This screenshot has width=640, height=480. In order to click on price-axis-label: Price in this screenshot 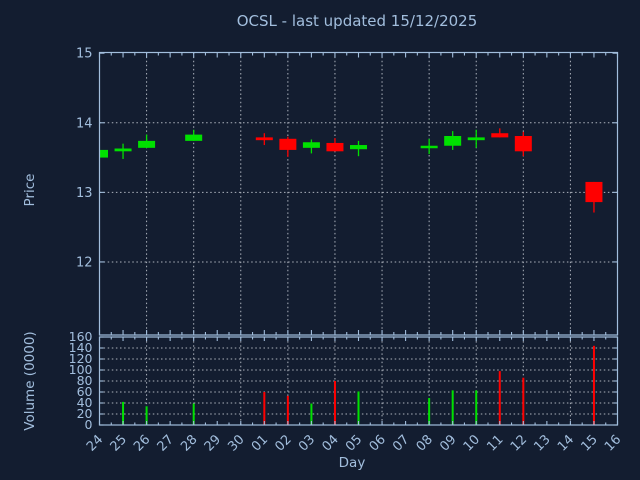, I will do `click(30, 190)`.